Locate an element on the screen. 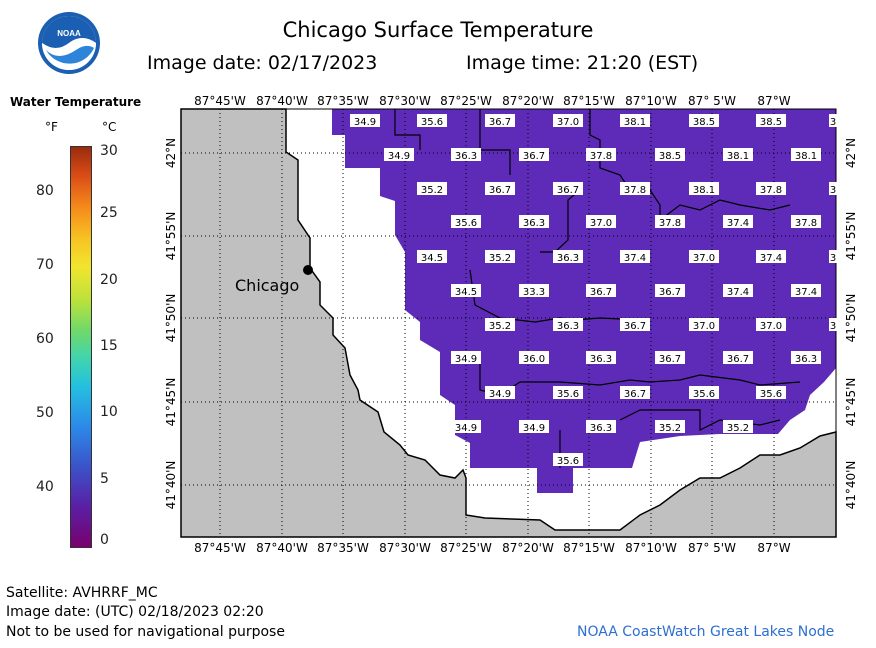 This screenshot has width=876, height=648. temperature-value: 34.5 is located at coordinates (432, 258).